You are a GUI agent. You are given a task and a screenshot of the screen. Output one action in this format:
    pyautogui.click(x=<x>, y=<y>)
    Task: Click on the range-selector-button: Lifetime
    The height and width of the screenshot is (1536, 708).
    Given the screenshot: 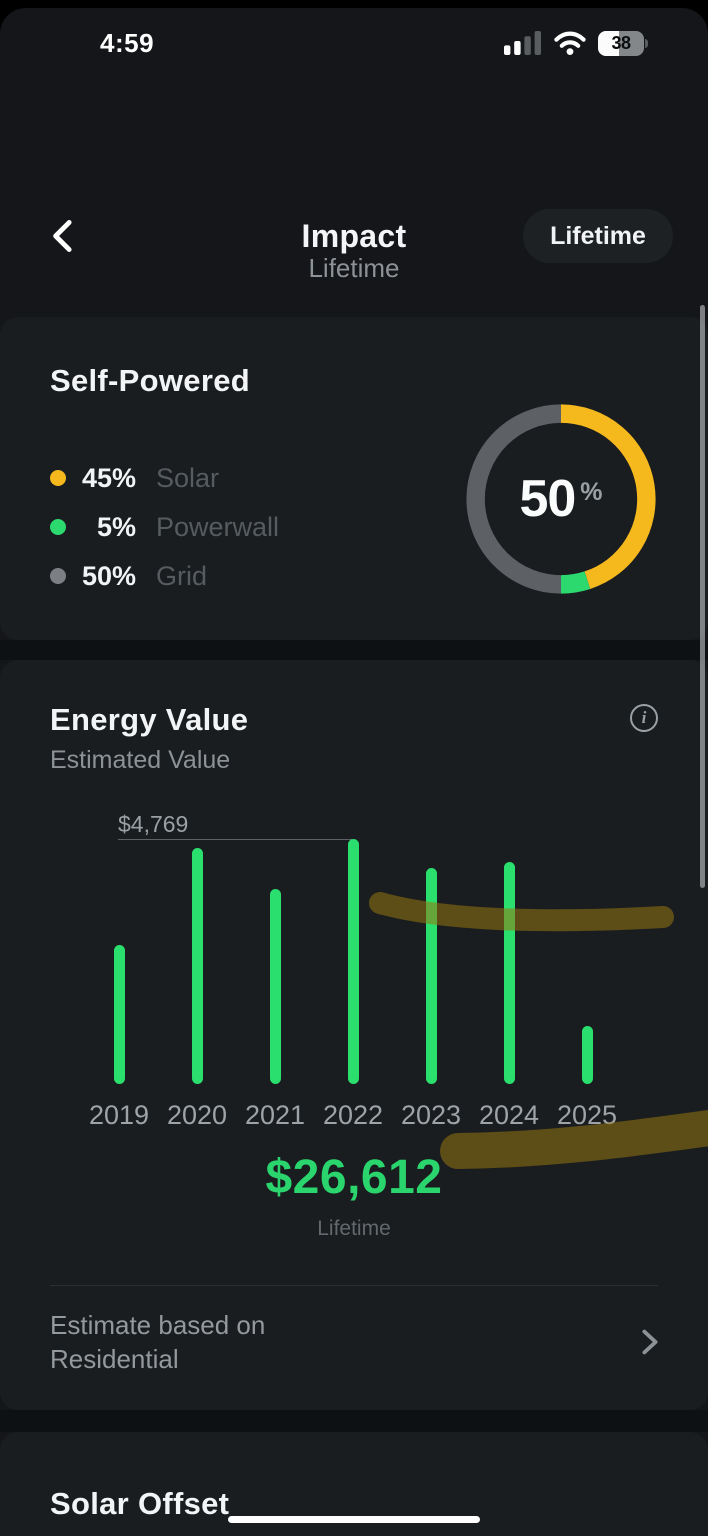 What is the action you would take?
    pyautogui.click(x=598, y=236)
    